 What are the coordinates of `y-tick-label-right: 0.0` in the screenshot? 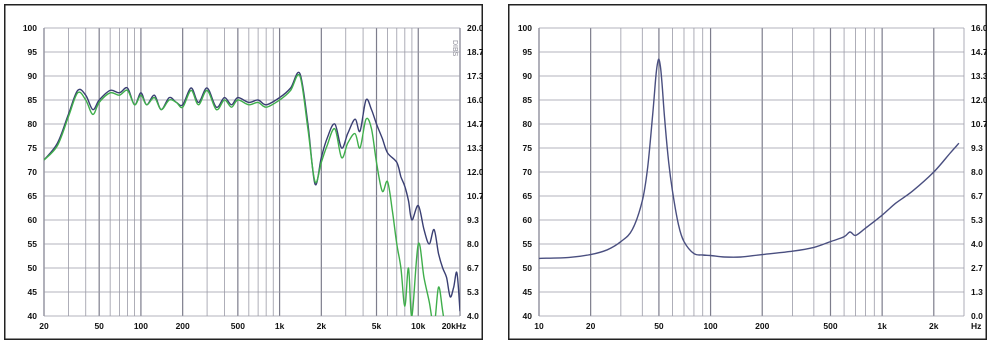 It's located at (977, 316).